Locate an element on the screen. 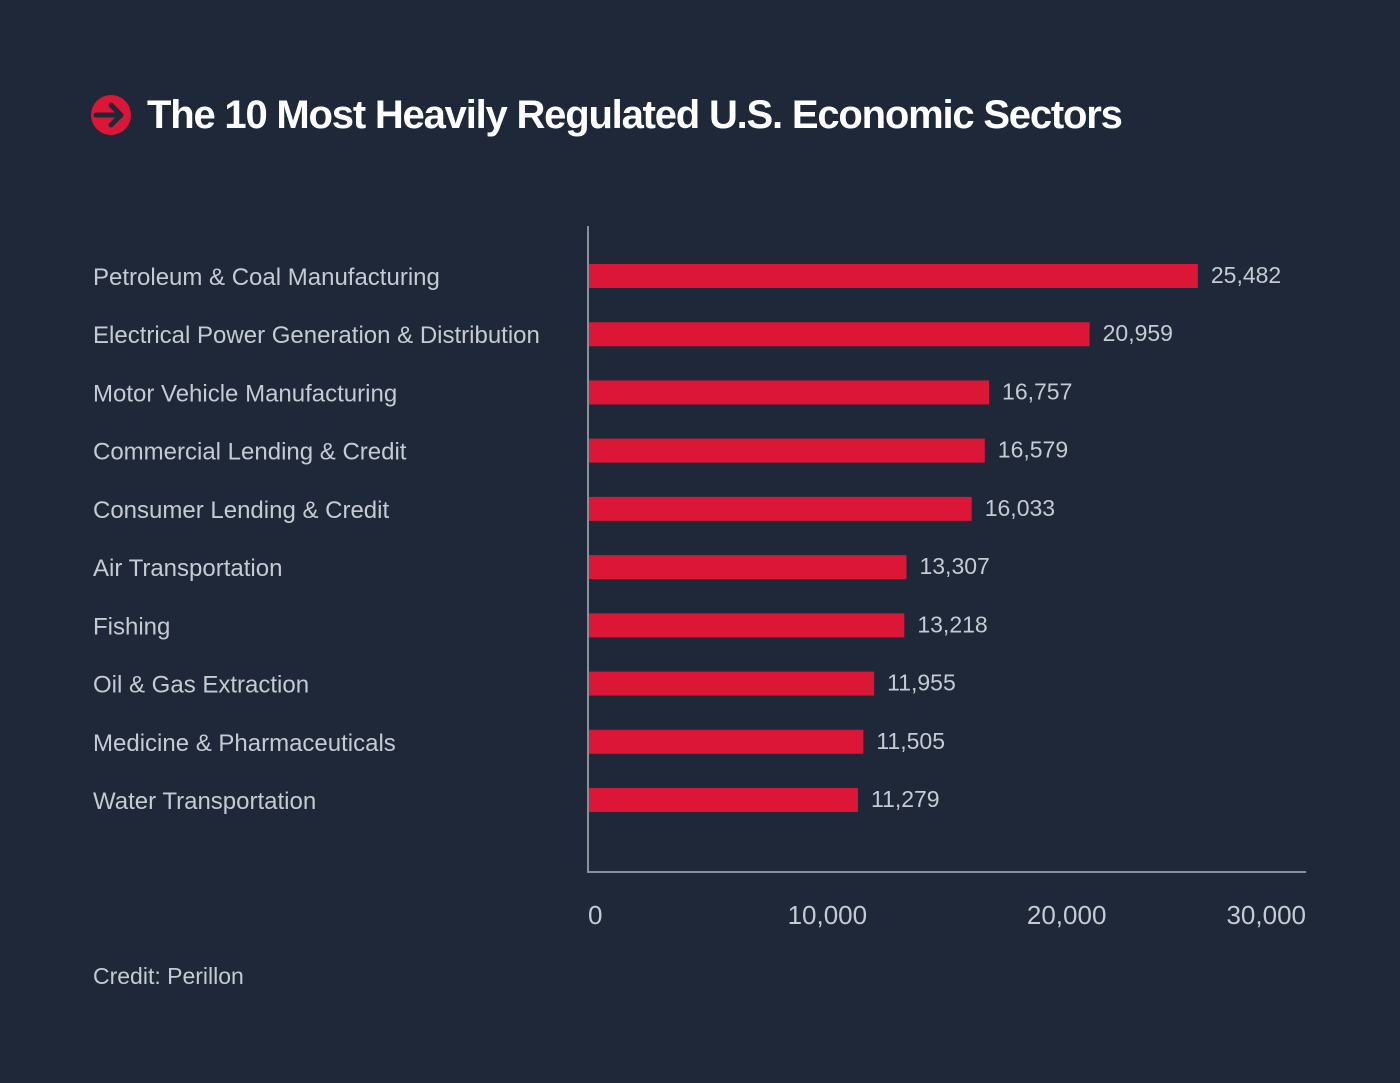 This screenshot has width=1400, height=1083. value-label: 11,279 is located at coordinates (905, 799).